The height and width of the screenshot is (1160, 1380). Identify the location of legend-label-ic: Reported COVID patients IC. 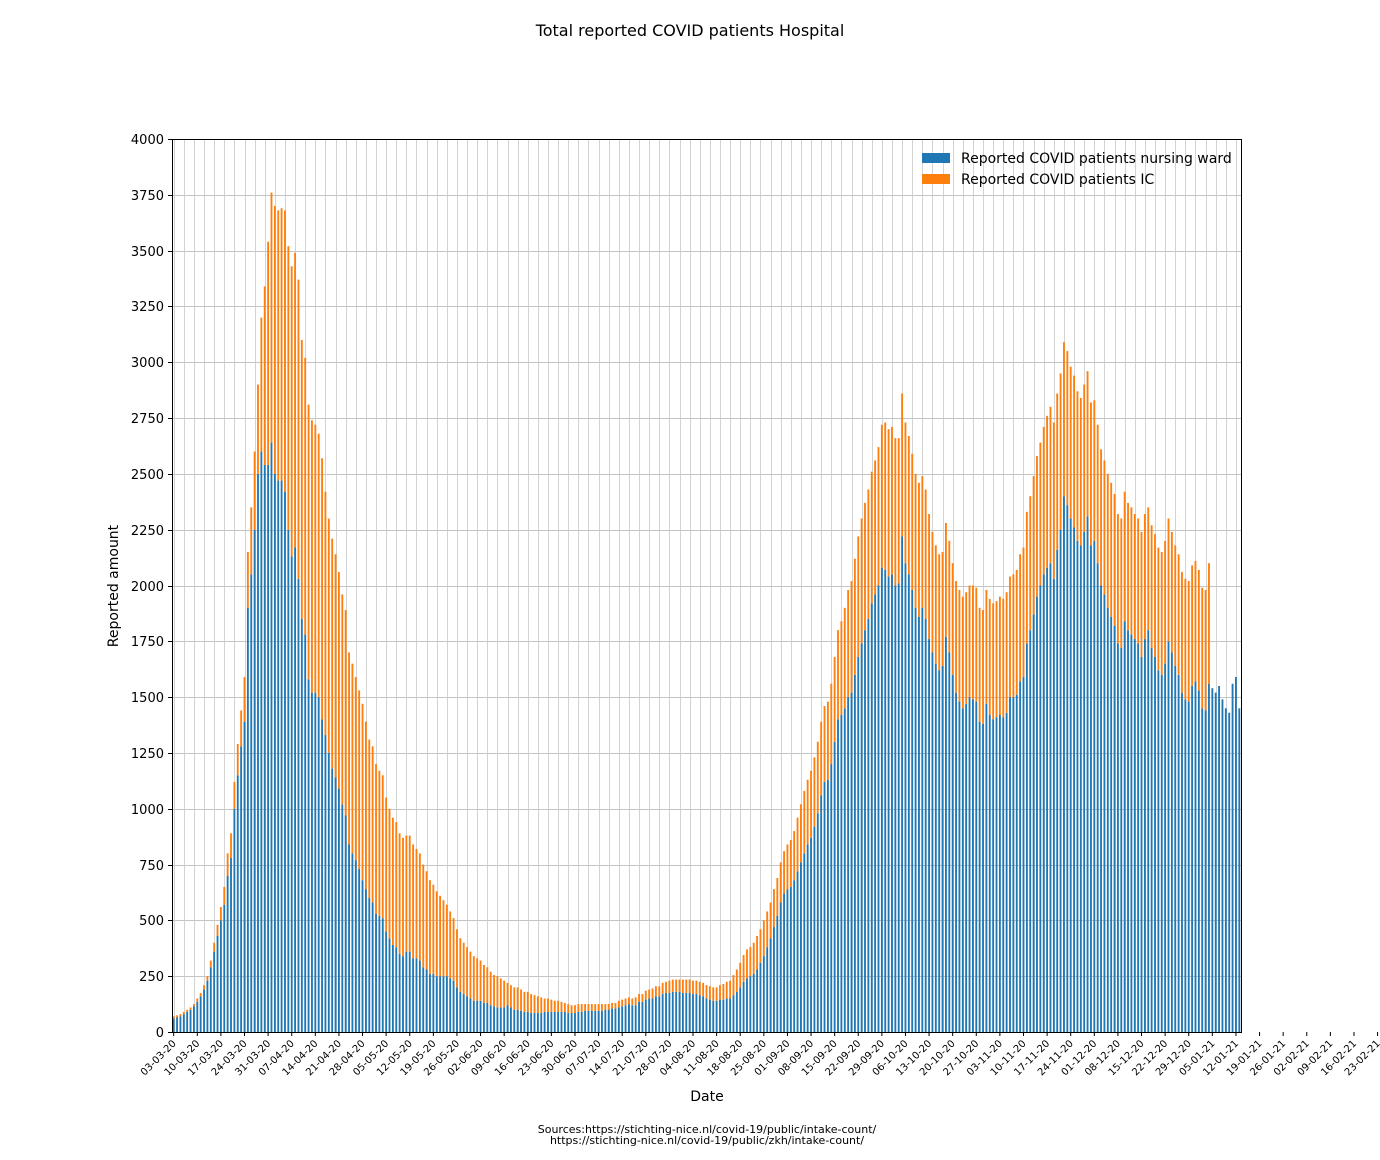
(1058, 180).